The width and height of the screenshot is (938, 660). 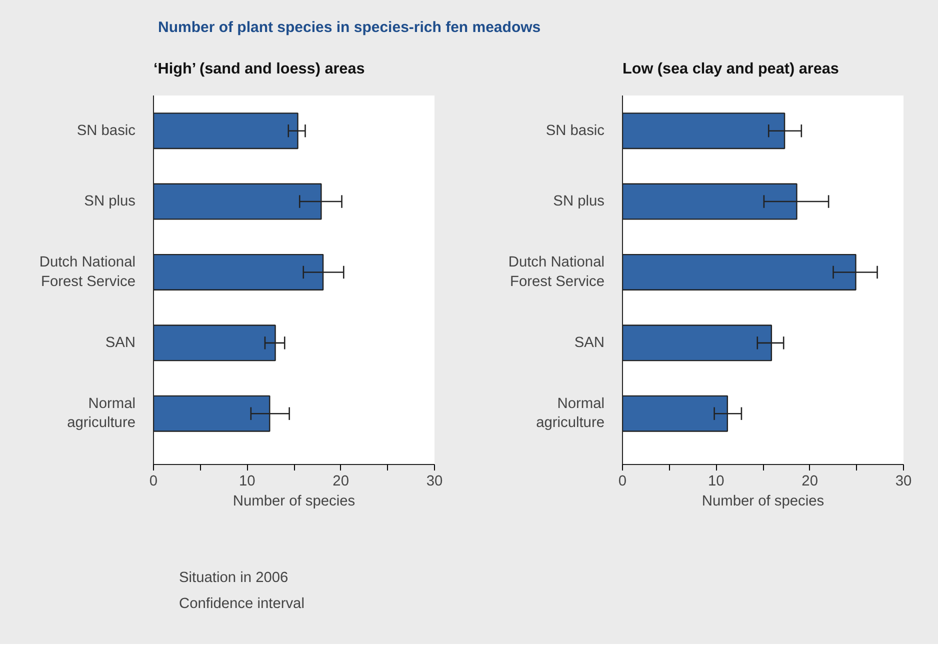 What do you see at coordinates (241, 604) in the screenshot?
I see `text: Confidence interval` at bounding box center [241, 604].